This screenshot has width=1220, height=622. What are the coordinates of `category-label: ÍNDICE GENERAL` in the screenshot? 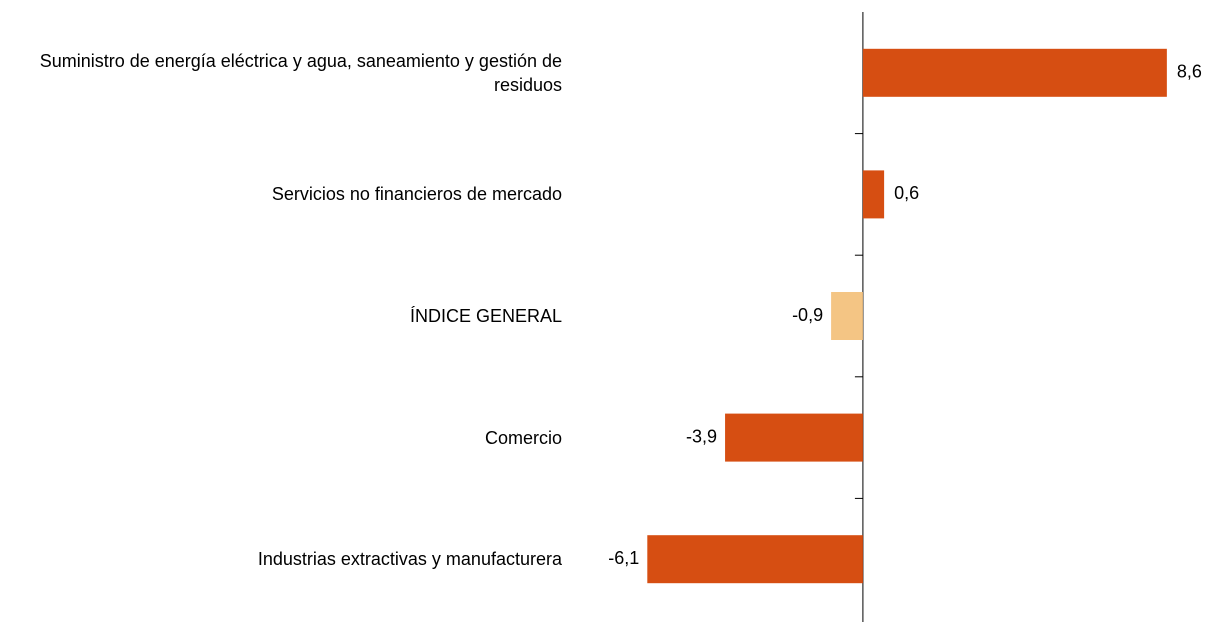 It's located at (485, 316).